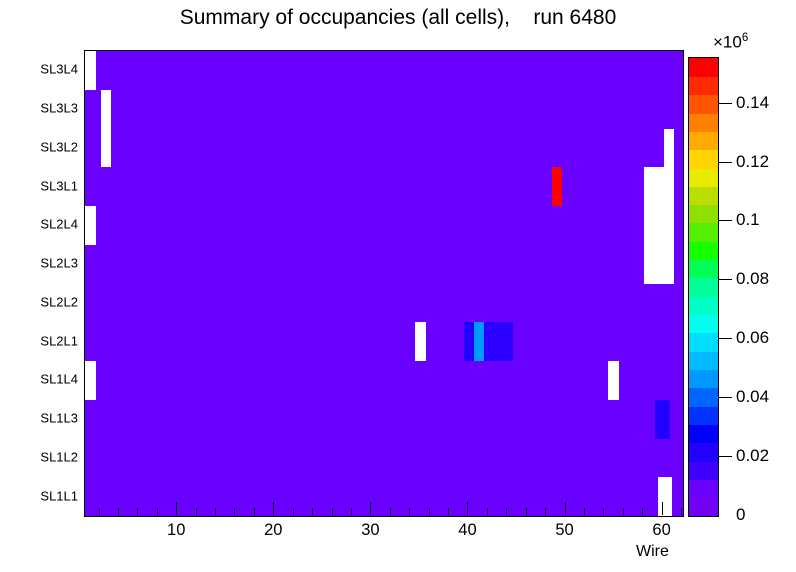 This screenshot has height=572, width=796. What do you see at coordinates (467, 530) in the screenshot?
I see `x-tick-label-40: 40` at bounding box center [467, 530].